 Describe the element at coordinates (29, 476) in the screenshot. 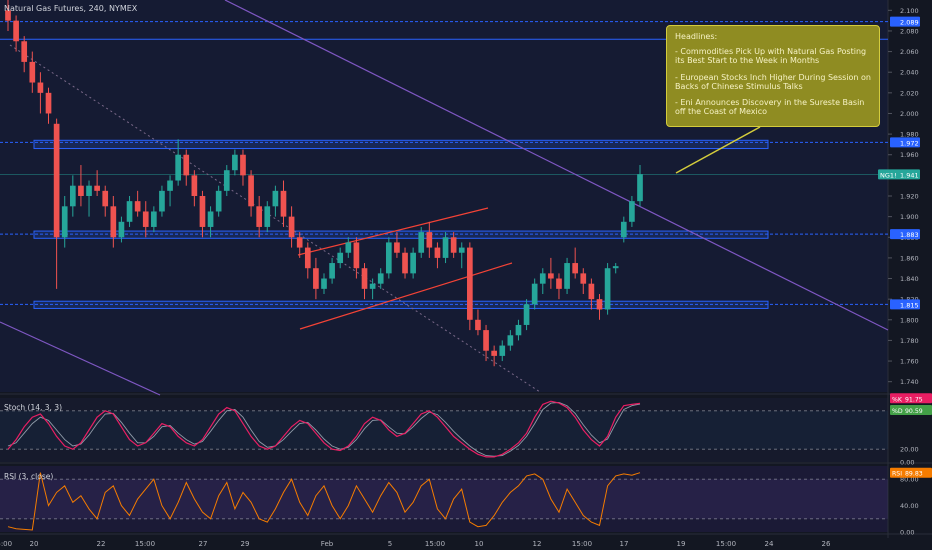

I see `rsi-label: RSI (3, close)` at that location.